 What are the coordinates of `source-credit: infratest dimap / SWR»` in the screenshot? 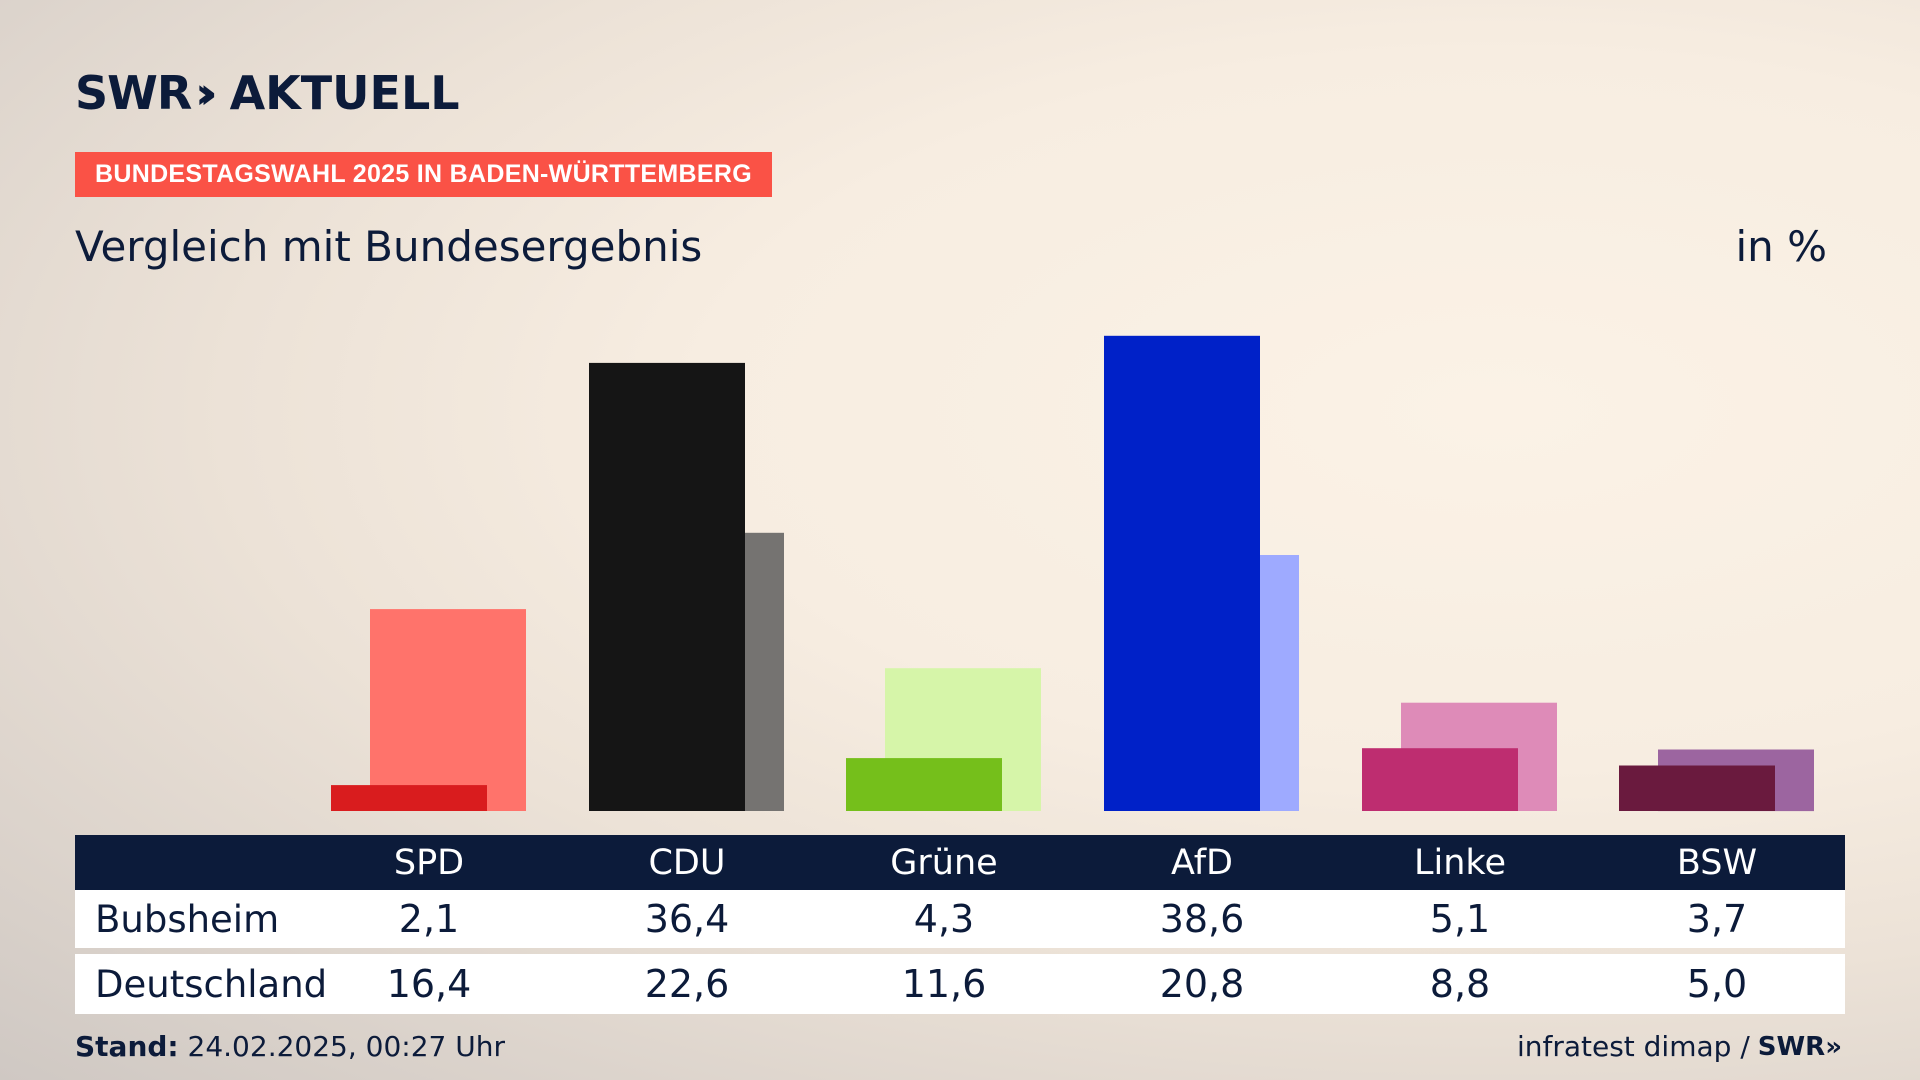 It's located at (1679, 1046).